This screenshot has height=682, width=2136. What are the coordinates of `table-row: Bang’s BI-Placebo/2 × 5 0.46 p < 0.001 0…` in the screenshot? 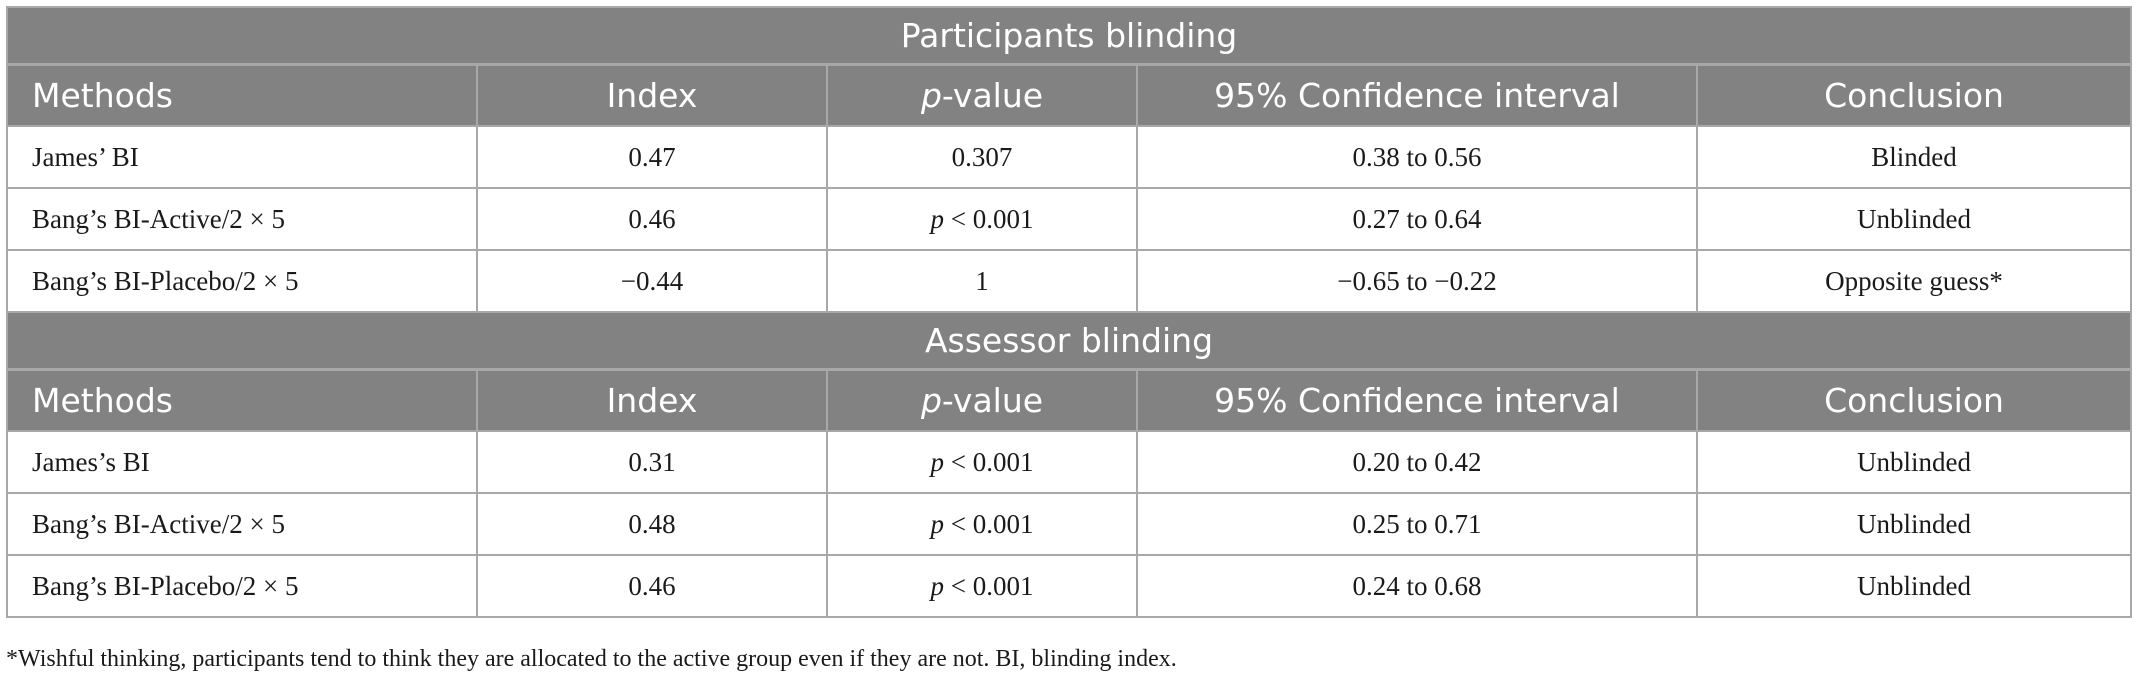 It's located at (1069, 586).